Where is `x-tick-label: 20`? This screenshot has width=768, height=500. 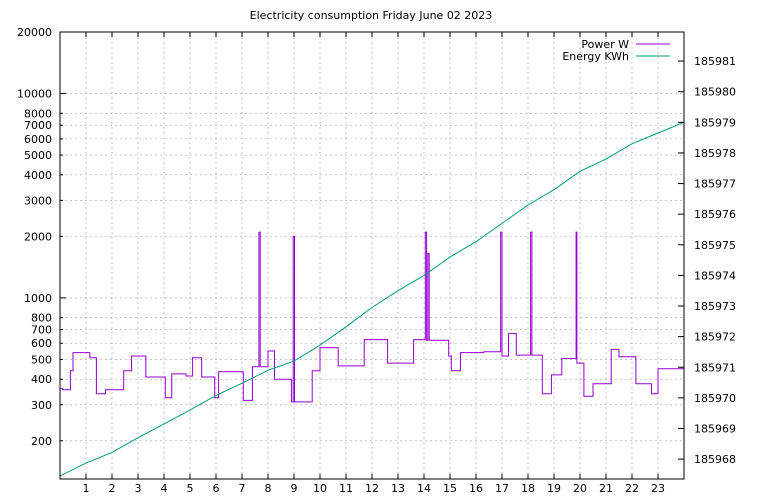
x-tick-label: 20 is located at coordinates (580, 488).